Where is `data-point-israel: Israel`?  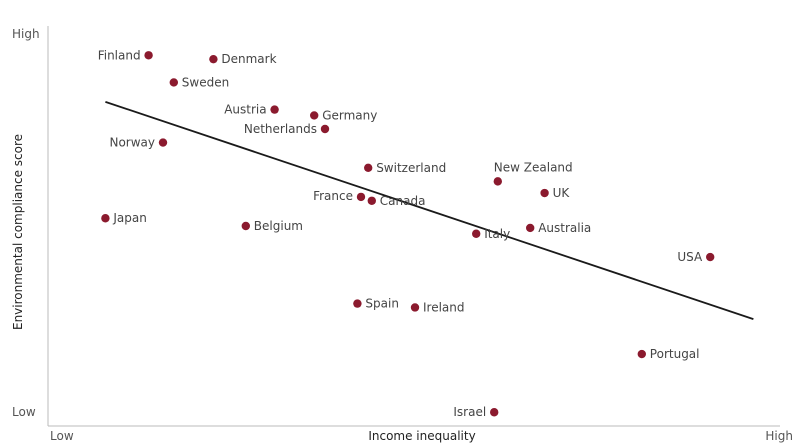 data-point-israel: Israel is located at coordinates (476, 412).